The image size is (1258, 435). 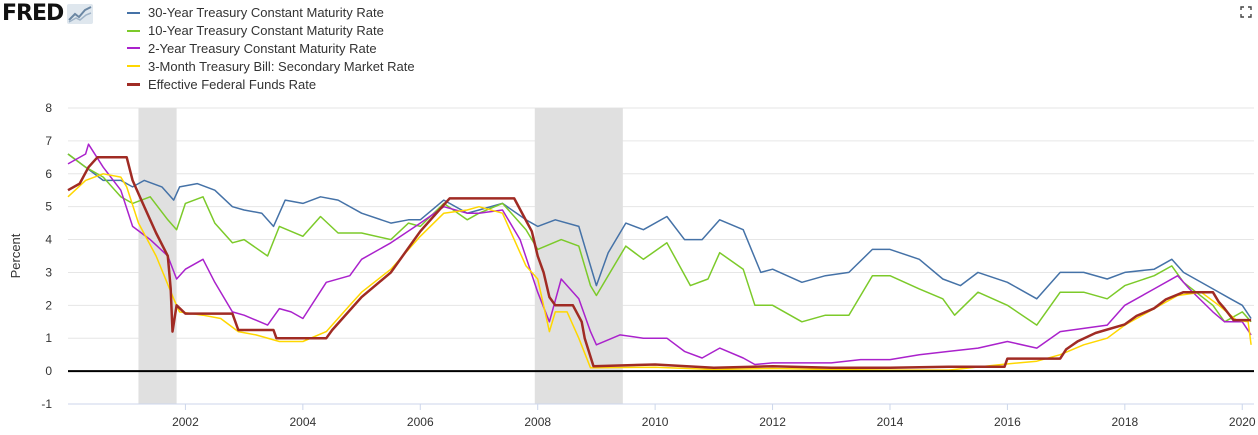 I want to click on fullscreen-icon, so click(x=1246, y=12).